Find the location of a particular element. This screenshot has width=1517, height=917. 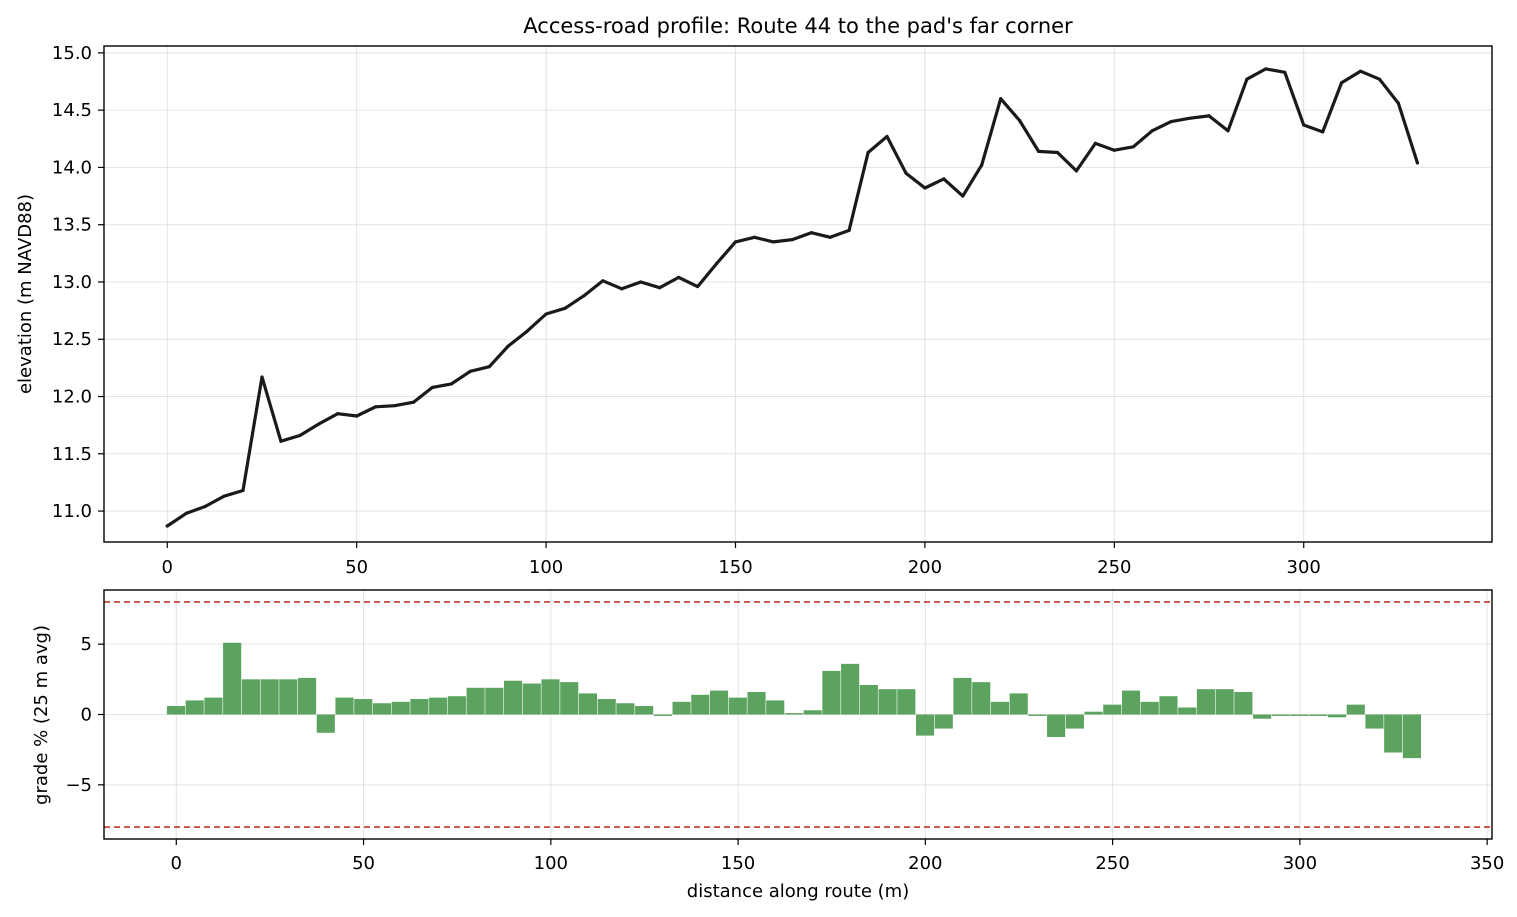

grade-x-tick-label-4: 200 is located at coordinates (925, 863).